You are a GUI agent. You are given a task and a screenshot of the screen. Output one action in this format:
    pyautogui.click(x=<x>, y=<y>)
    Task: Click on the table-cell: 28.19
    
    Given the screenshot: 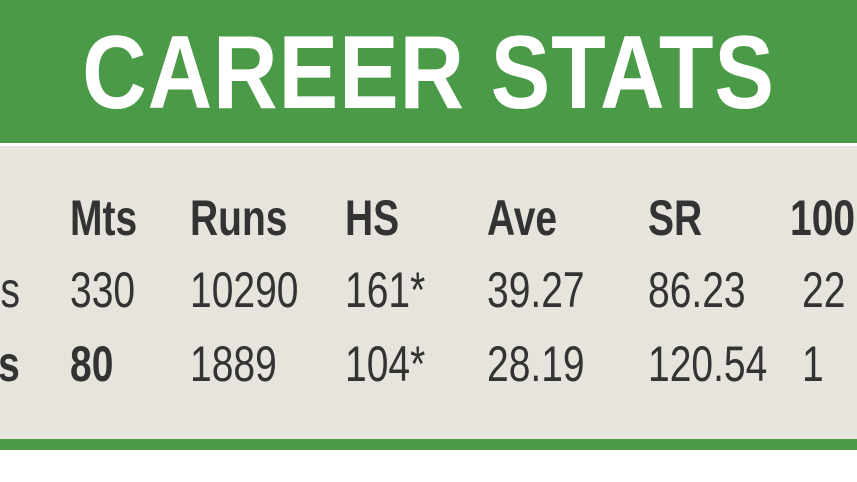 What is the action you would take?
    pyautogui.click(x=536, y=364)
    